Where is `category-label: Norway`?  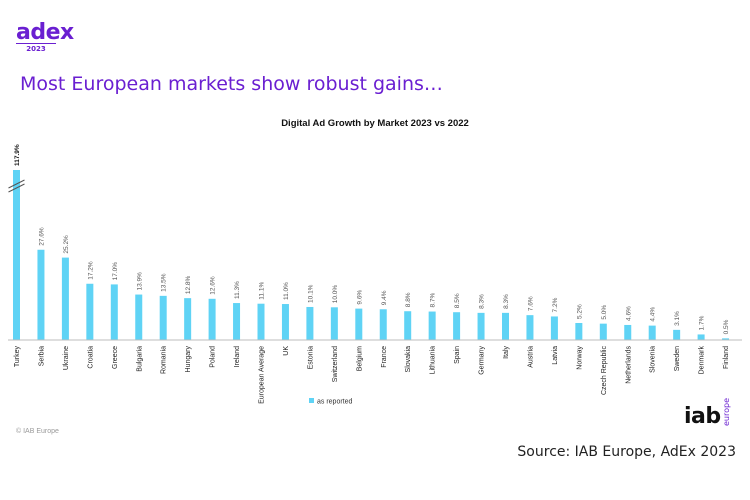 category-label: Norway is located at coordinates (579, 358).